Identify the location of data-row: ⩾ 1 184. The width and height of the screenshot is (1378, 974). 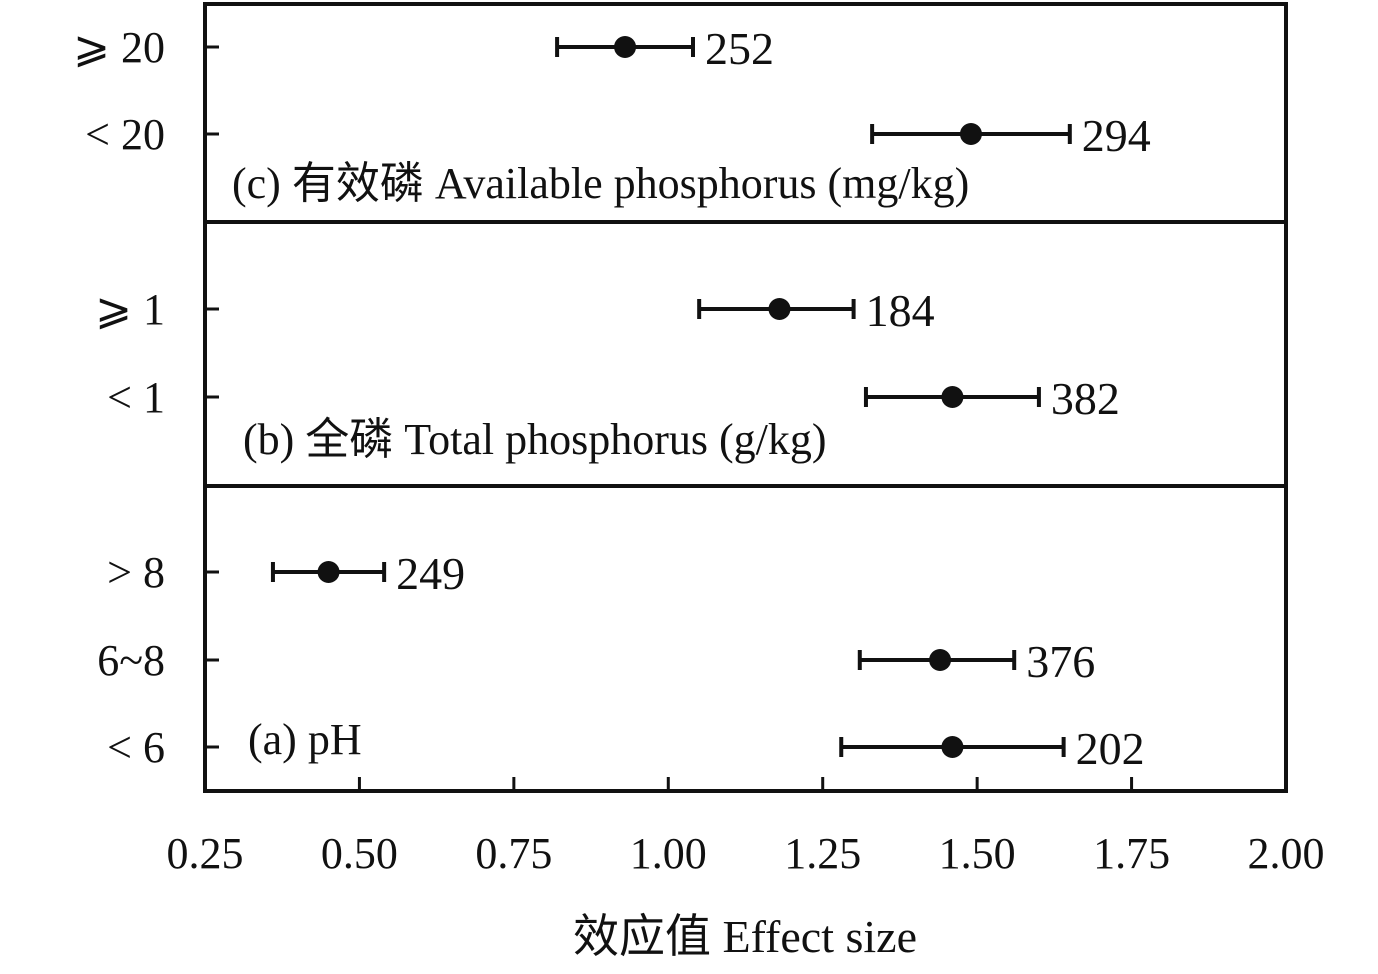
(514, 310).